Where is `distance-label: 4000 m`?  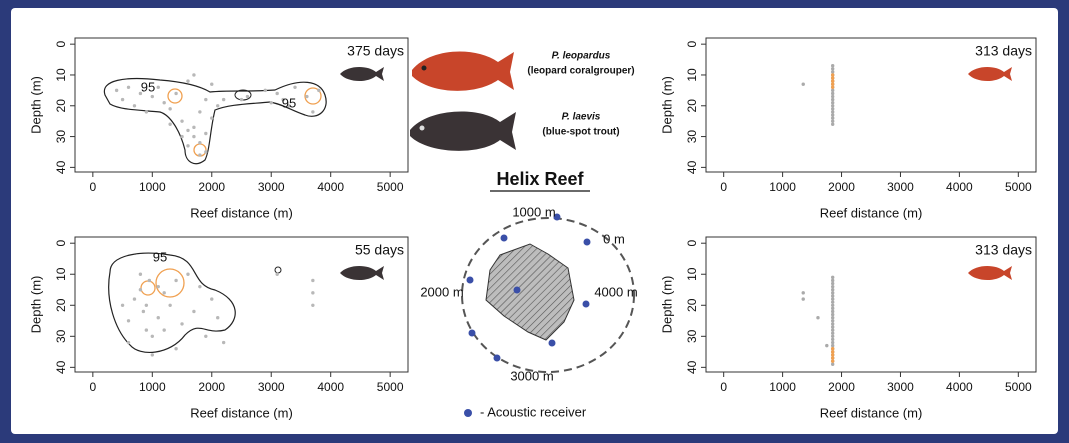 distance-label: 4000 m is located at coordinates (615, 291).